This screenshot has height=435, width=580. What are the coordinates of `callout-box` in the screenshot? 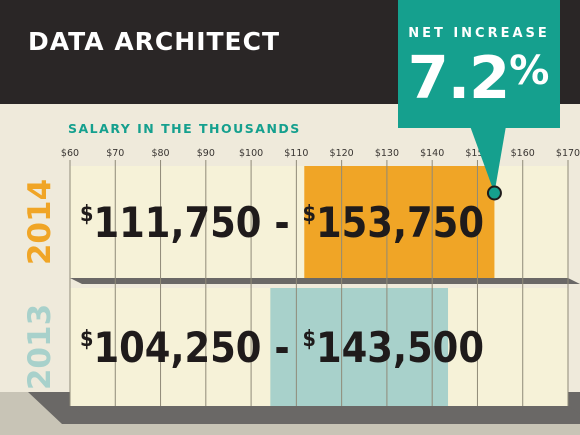 It's located at (479, 64).